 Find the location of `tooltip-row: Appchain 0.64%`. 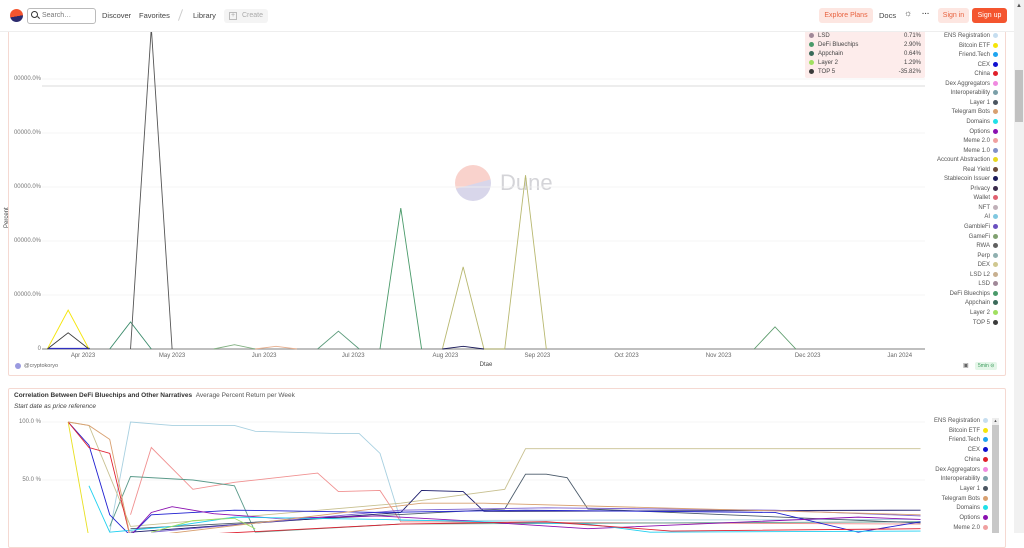

tooltip-row: Appchain 0.64% is located at coordinates (865, 54).